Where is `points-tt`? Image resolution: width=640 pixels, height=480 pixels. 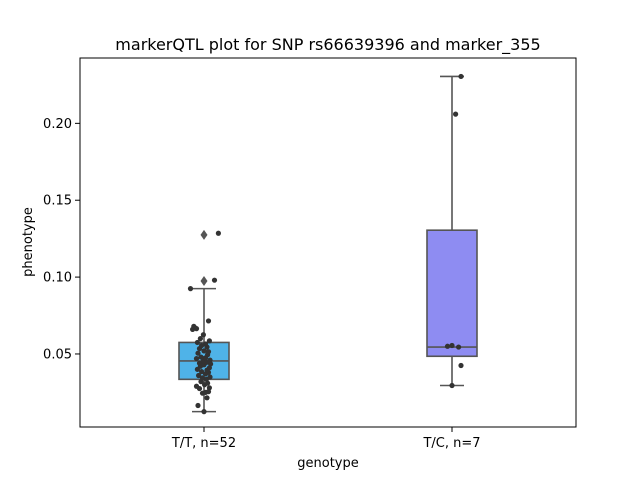 points-tt is located at coordinates (204, 322).